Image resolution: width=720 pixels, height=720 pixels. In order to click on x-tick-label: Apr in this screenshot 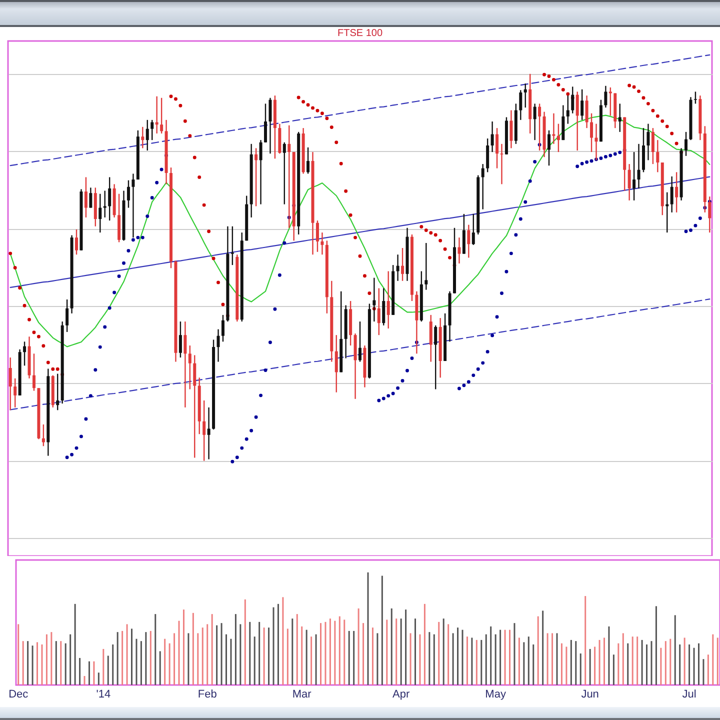, I will do `click(401, 694)`.